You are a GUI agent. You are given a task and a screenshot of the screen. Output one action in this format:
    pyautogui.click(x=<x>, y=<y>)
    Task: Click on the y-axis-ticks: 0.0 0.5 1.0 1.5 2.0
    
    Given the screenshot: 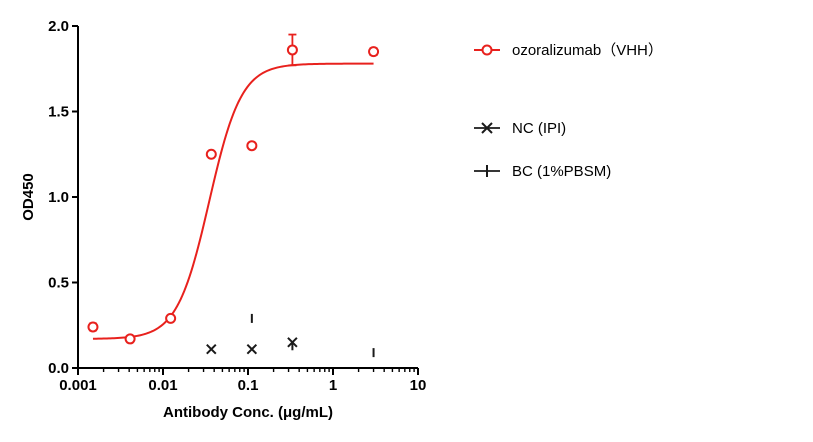 What is the action you would take?
    pyautogui.click(x=63, y=197)
    